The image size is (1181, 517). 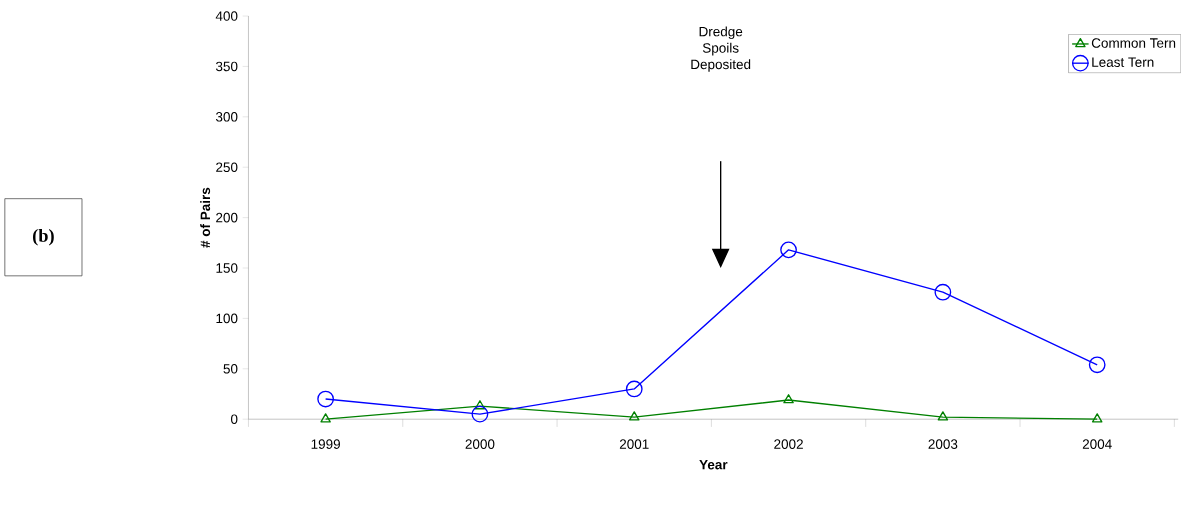 I want to click on x-tick-label: 1999, so click(x=325, y=444).